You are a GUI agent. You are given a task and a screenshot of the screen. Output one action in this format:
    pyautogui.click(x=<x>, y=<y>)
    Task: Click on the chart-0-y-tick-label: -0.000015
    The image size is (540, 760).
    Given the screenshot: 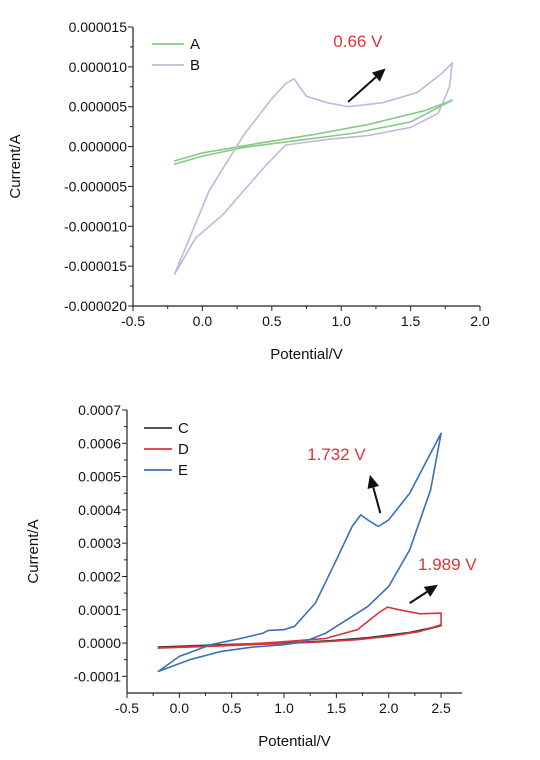 What is the action you would take?
    pyautogui.click(x=95, y=266)
    